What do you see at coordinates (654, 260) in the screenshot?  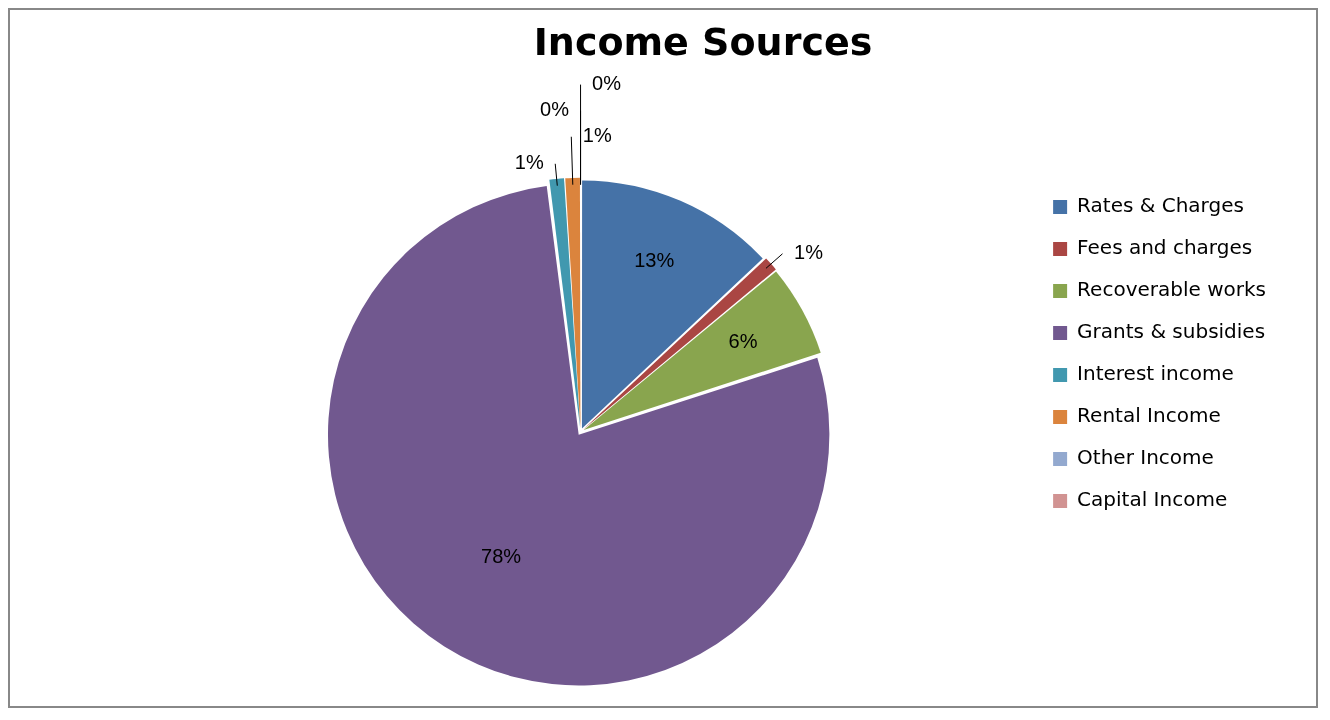 I see `data-label: 13%` at bounding box center [654, 260].